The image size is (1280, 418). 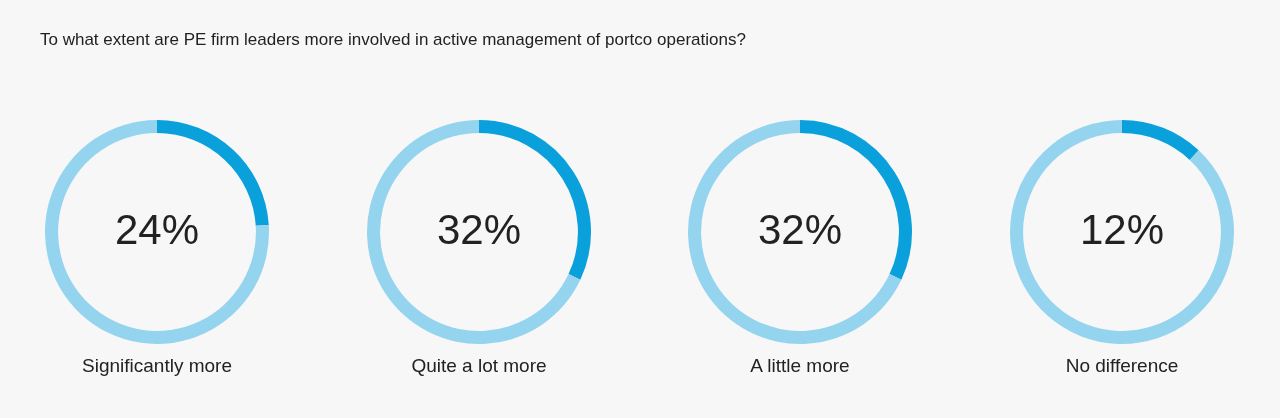 I want to click on text: To what extent are PE firm leaders more involved in active management of portco operations?, so click(x=393, y=40).